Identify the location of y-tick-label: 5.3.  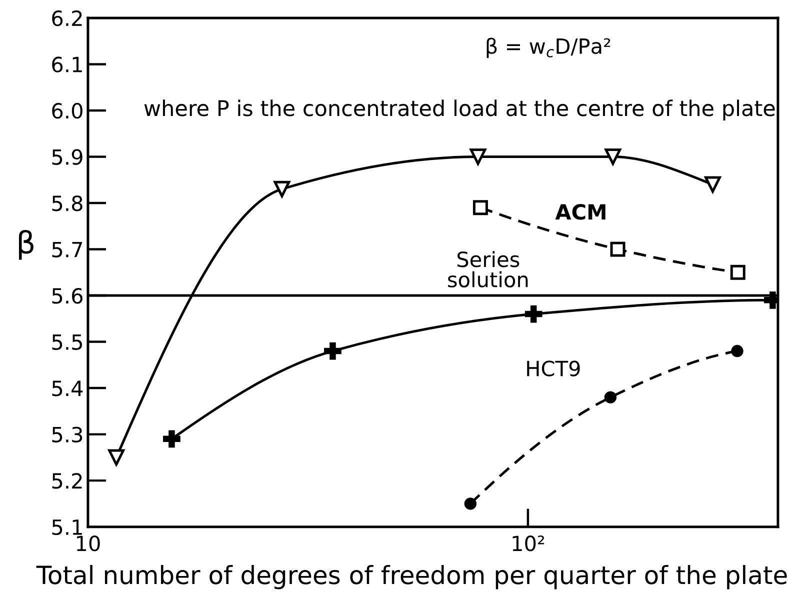
(67, 434).